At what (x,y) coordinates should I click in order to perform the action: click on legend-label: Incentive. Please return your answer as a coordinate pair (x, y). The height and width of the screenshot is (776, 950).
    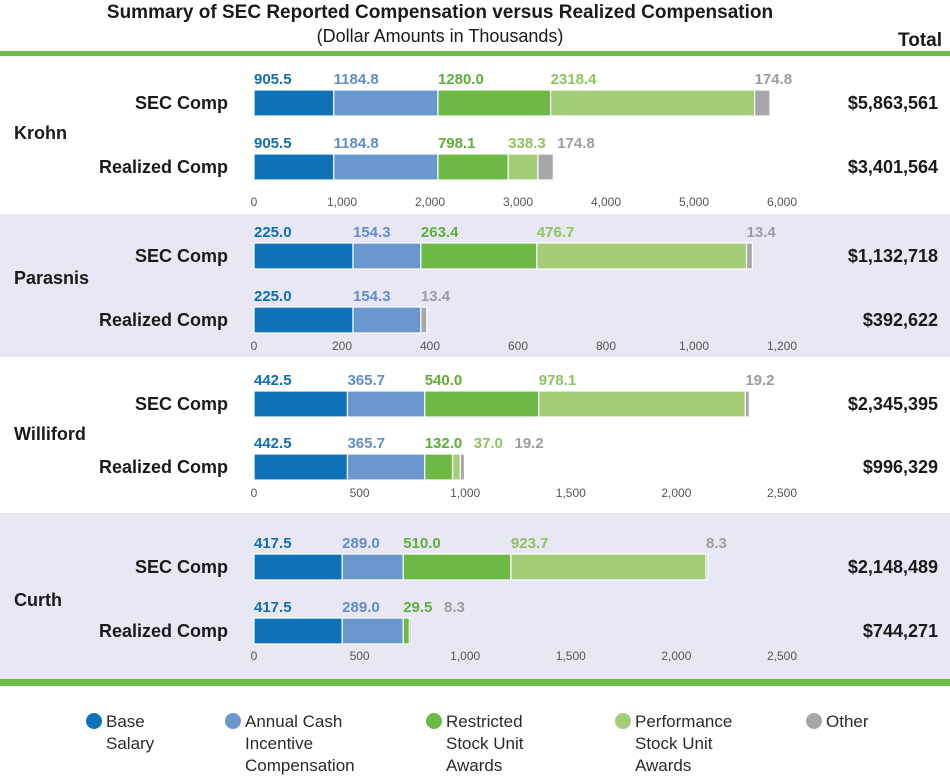
    Looking at the image, I should click on (279, 743).